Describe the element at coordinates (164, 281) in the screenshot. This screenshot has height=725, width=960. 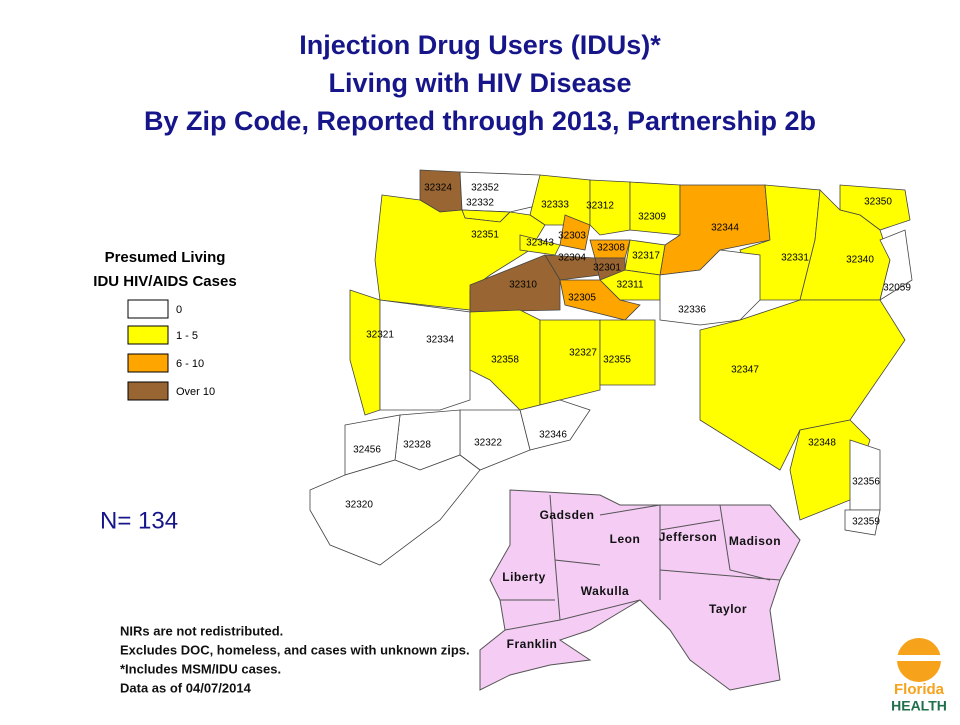
I see `legend-title: IDU HIV/AIDS Cases` at that location.